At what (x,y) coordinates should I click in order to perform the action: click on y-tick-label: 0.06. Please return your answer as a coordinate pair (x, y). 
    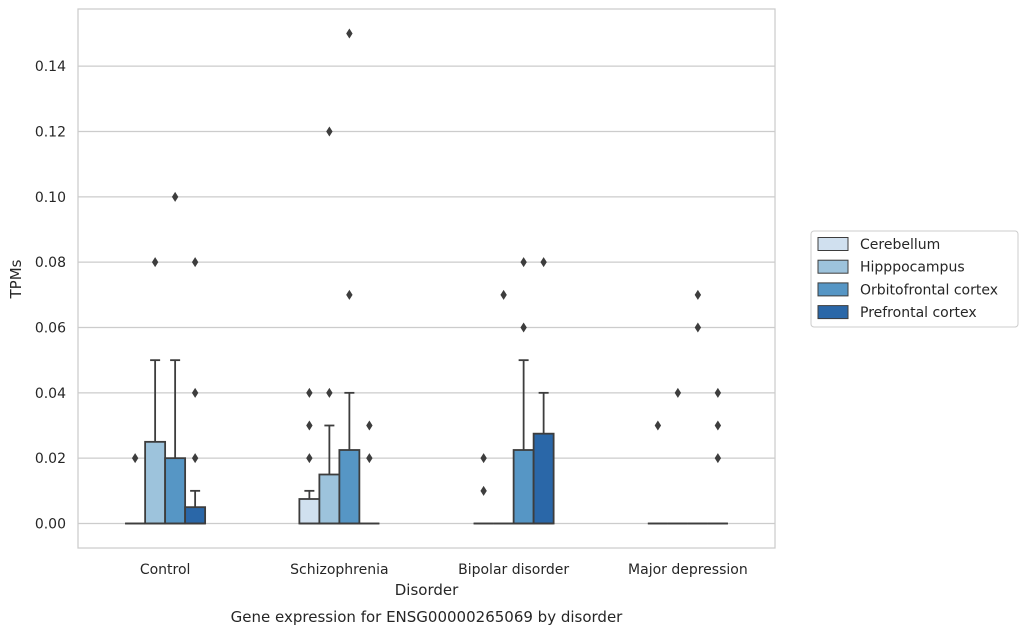
    Looking at the image, I should click on (50, 329).